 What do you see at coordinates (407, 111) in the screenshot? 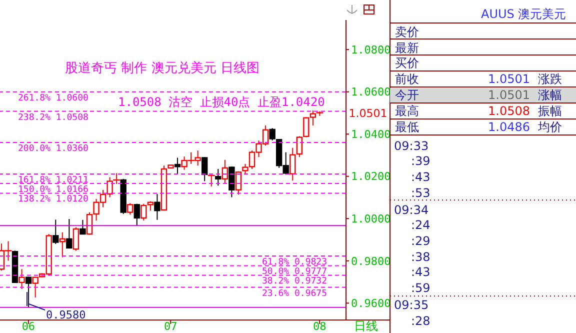
I see `text: 最高` at bounding box center [407, 111].